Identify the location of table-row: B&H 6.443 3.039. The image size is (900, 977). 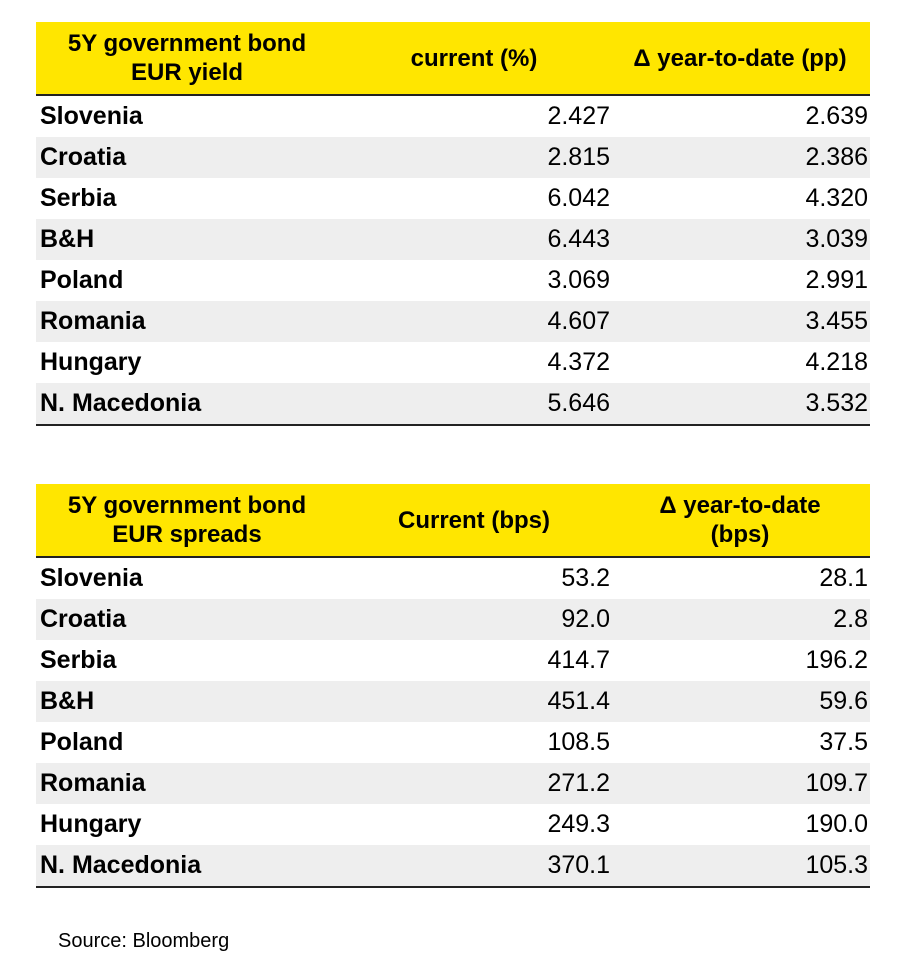
(453, 239).